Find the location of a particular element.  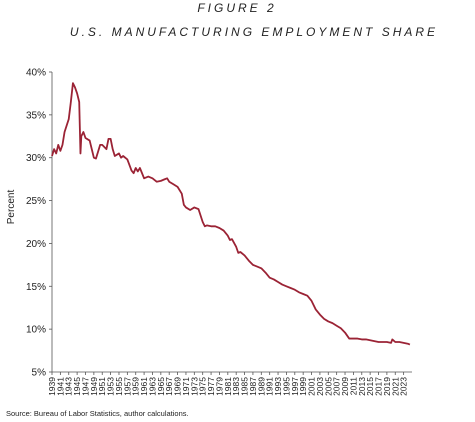

x-tick-label: 1943 is located at coordinates (69, 386).